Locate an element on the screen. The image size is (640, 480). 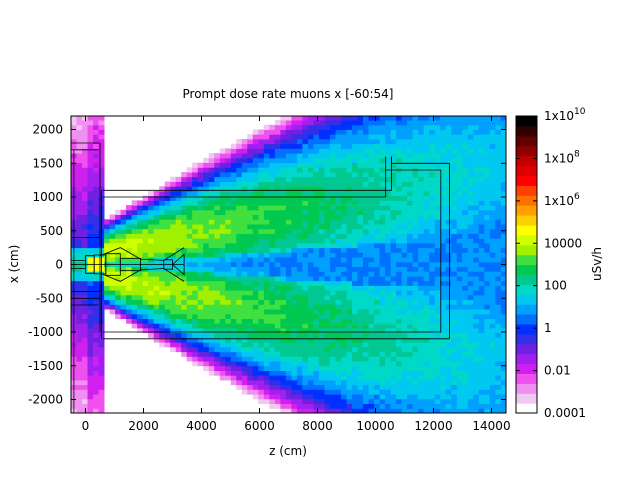
colorbar-tick-label: 1x1010 is located at coordinates (565, 115).